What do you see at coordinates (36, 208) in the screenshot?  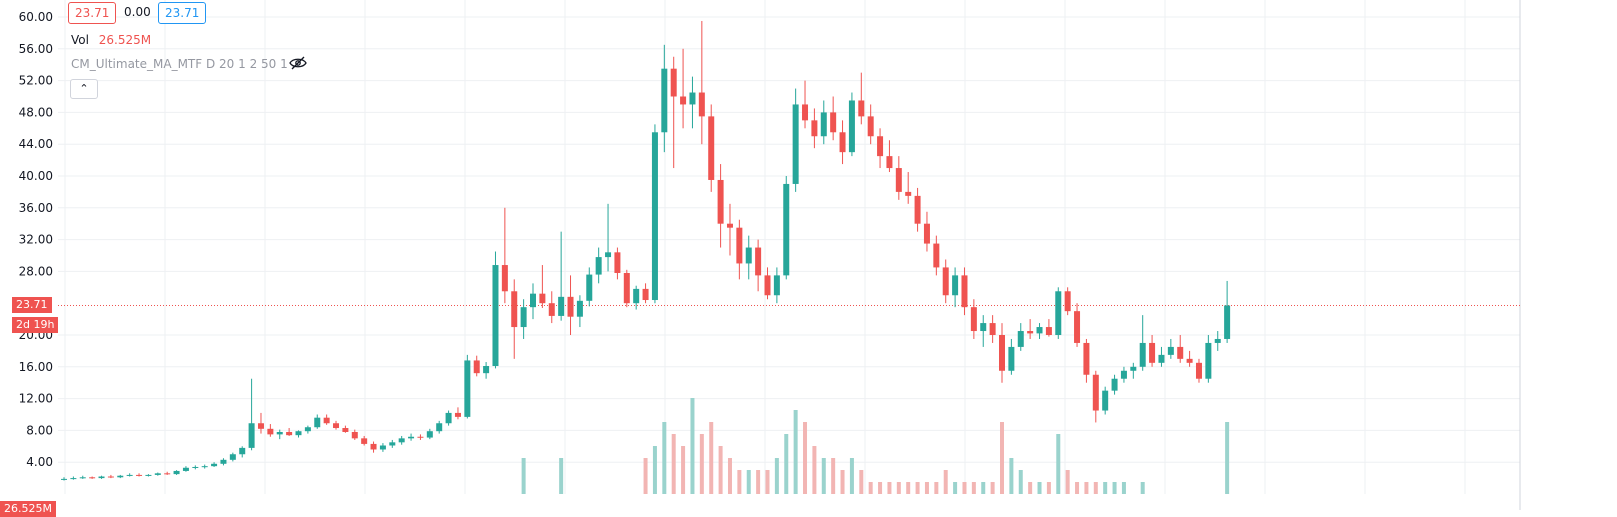 I see `y-tick-label: 36.00` at bounding box center [36, 208].